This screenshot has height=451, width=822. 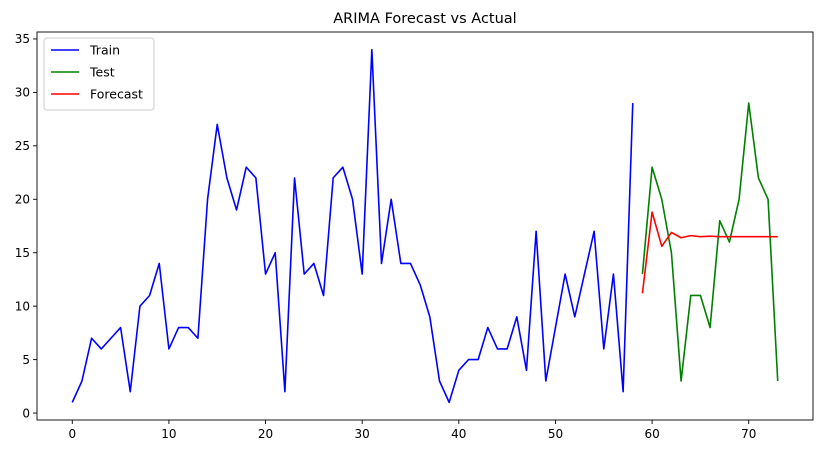 I want to click on y-tick-label: 0, so click(x=26, y=413).